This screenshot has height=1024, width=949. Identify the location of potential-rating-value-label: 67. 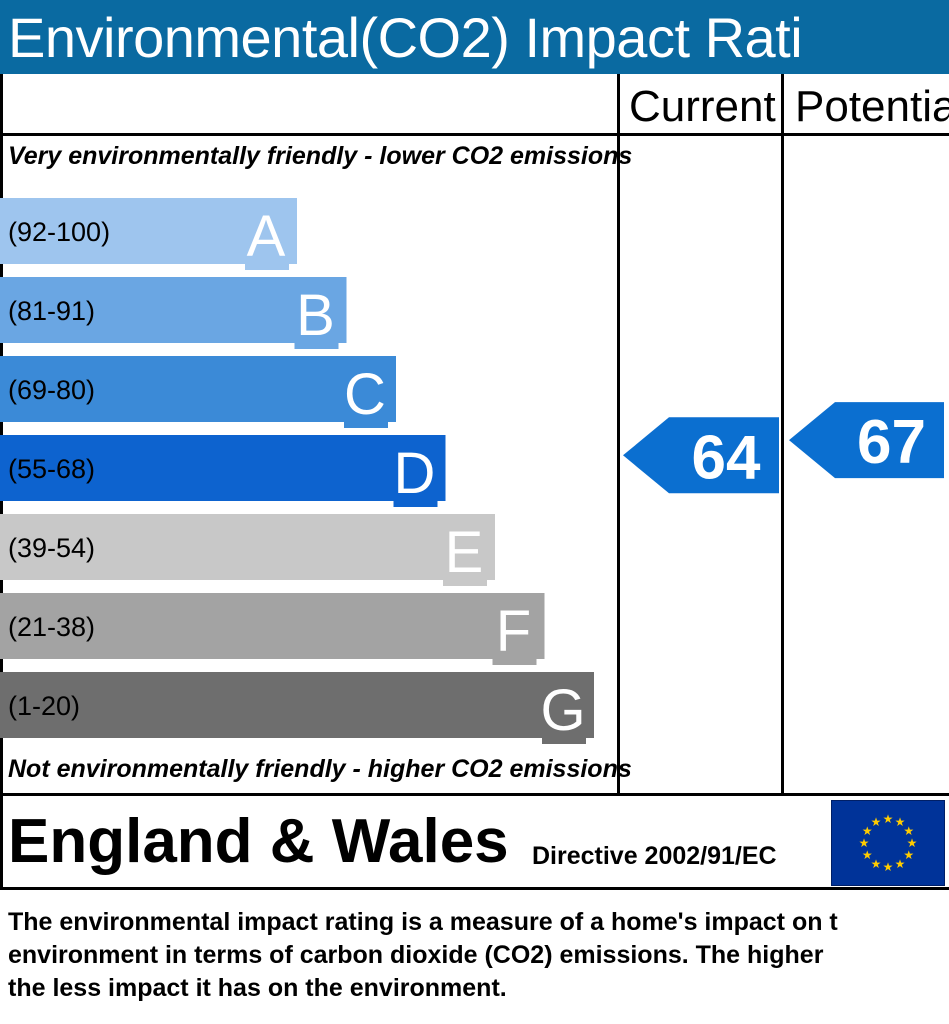
(891, 442).